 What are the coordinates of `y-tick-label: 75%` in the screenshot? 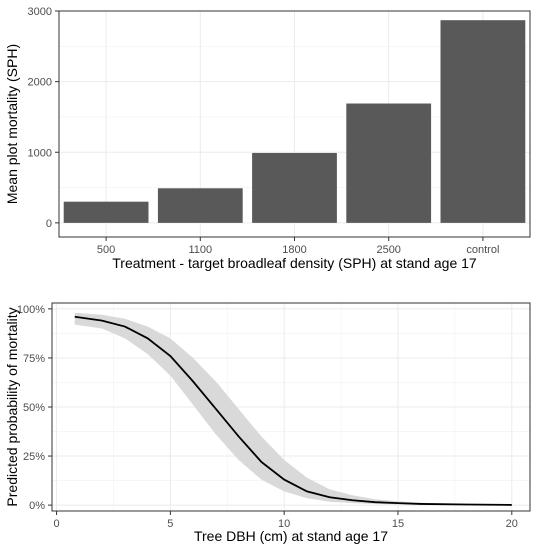 It's located at (34, 359).